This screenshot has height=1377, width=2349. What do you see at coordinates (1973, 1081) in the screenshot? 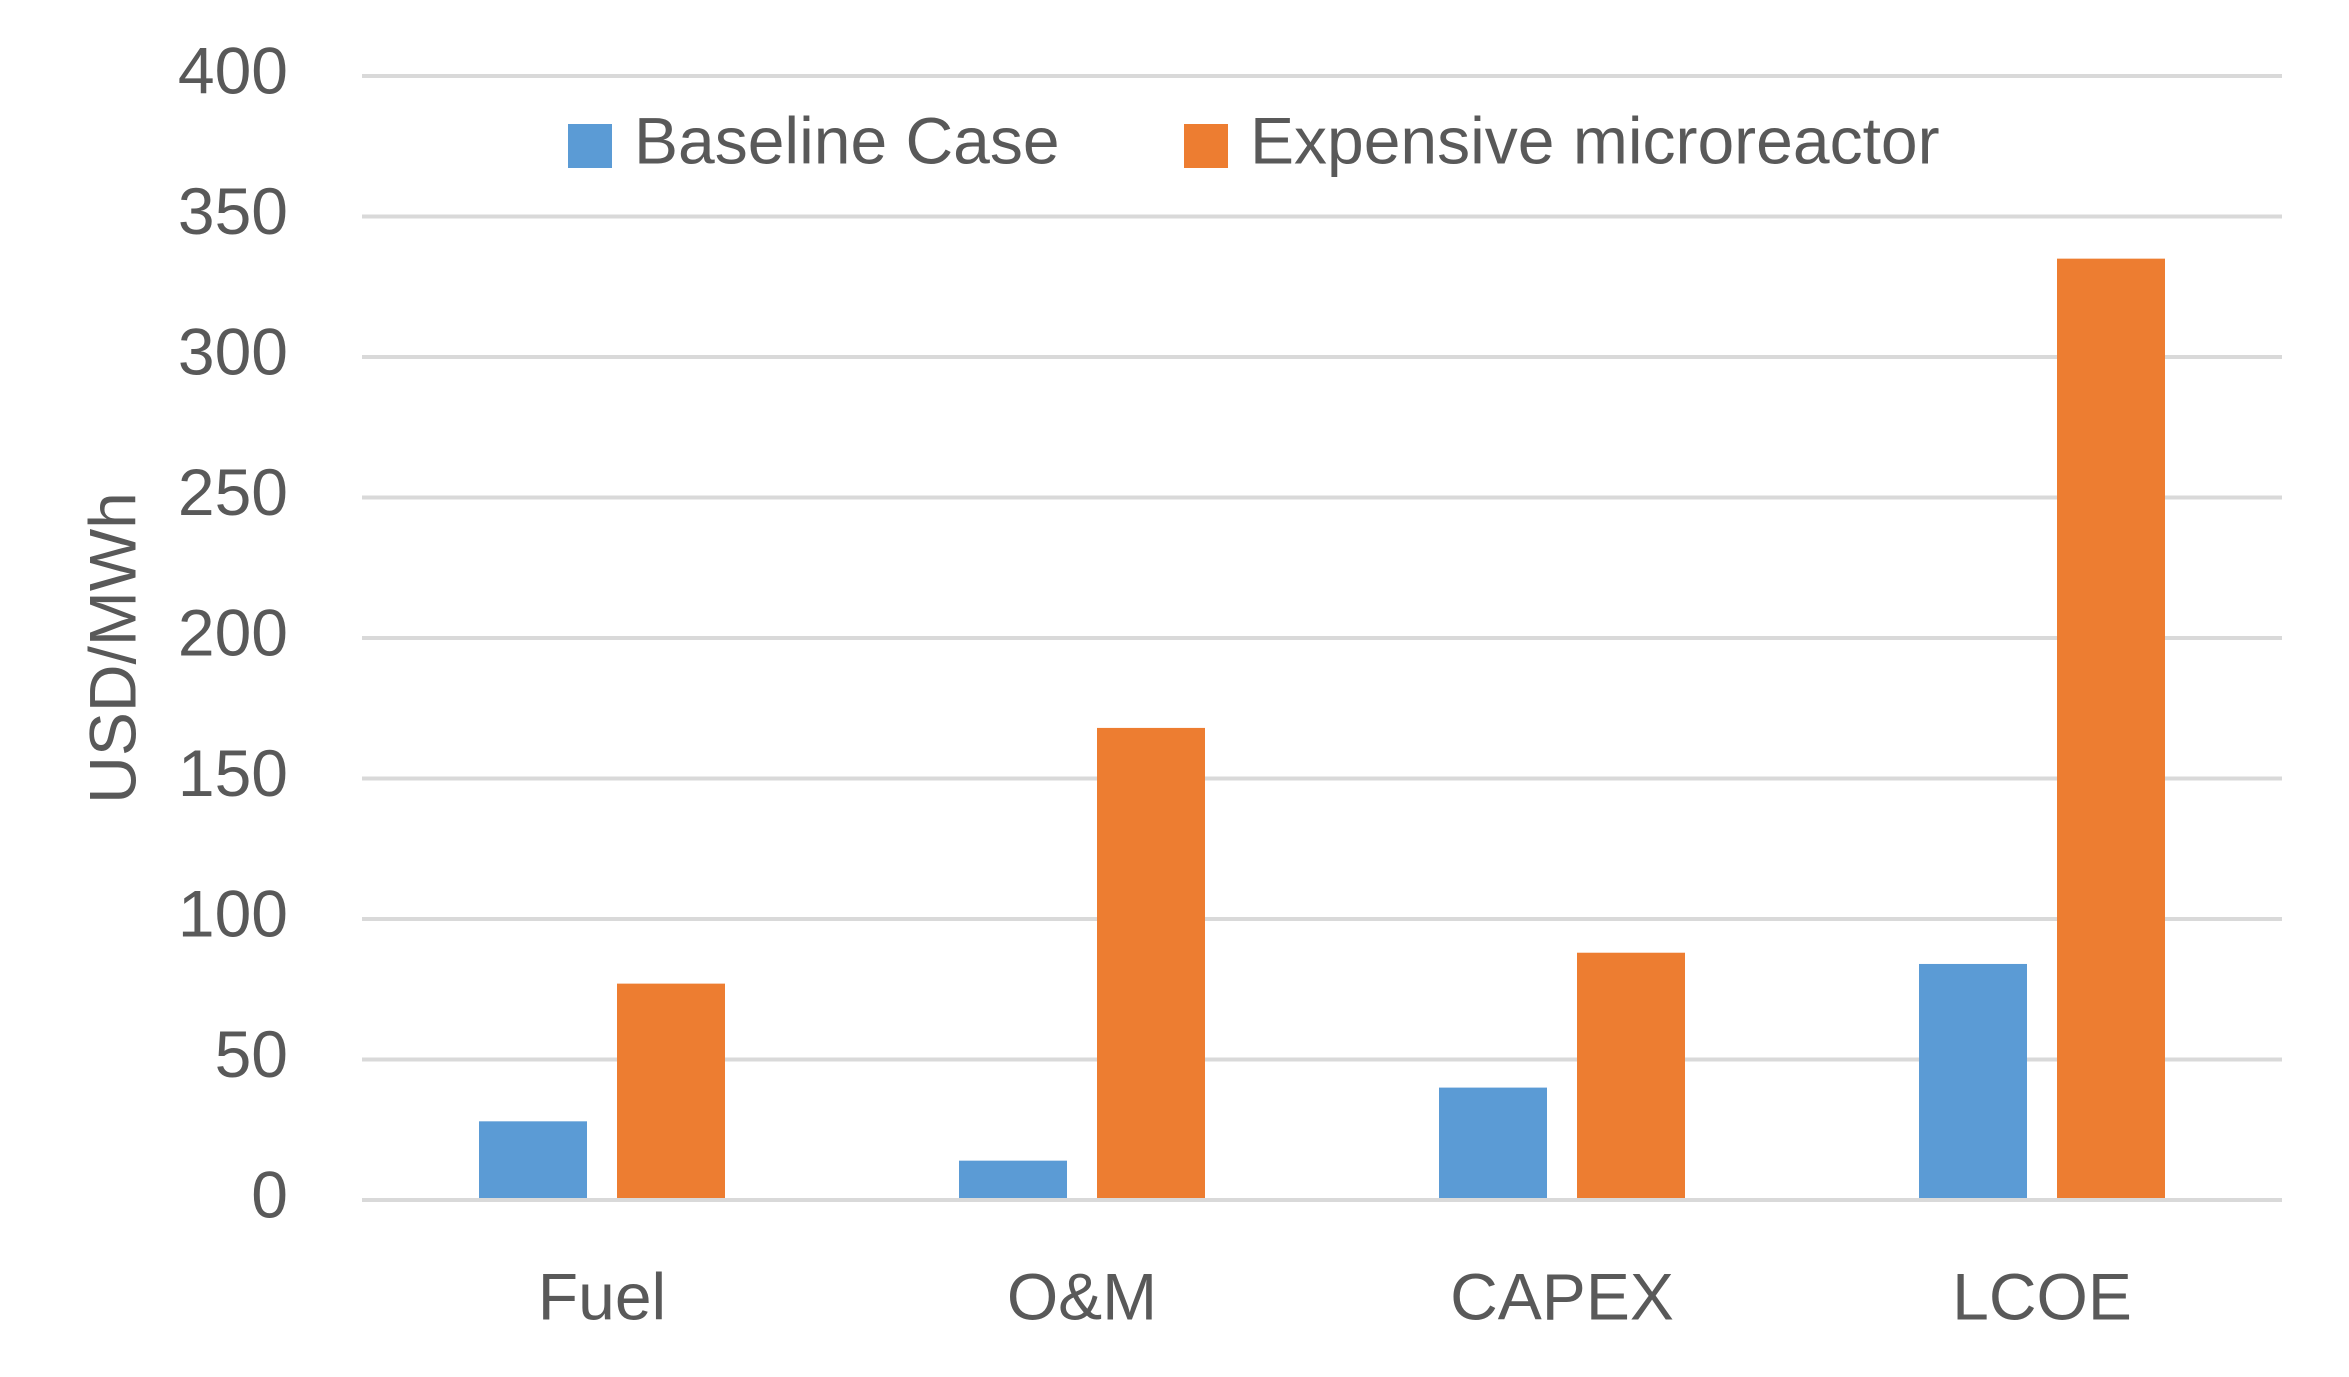
I see `bar-baseline-case-lcoe` at bounding box center [1973, 1081].